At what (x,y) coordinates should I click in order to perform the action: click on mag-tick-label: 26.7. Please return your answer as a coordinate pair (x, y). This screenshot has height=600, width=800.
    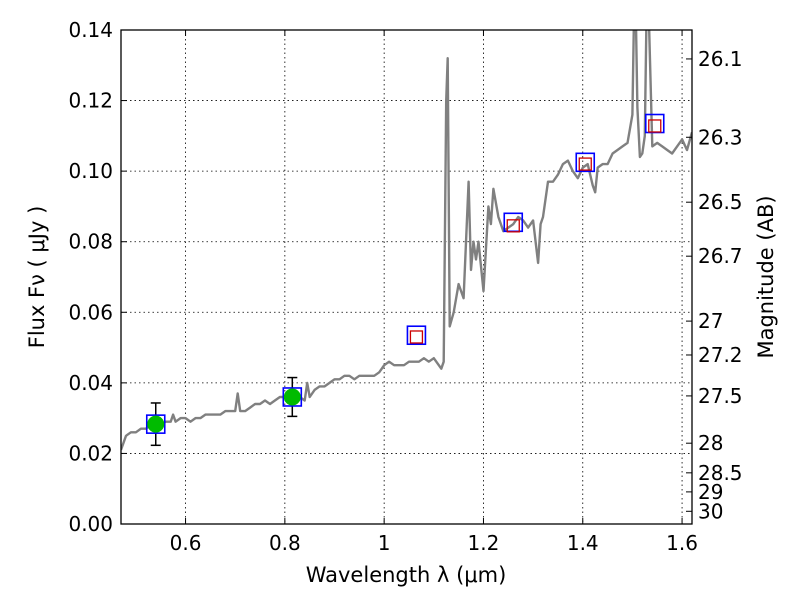
    Looking at the image, I should click on (720, 256).